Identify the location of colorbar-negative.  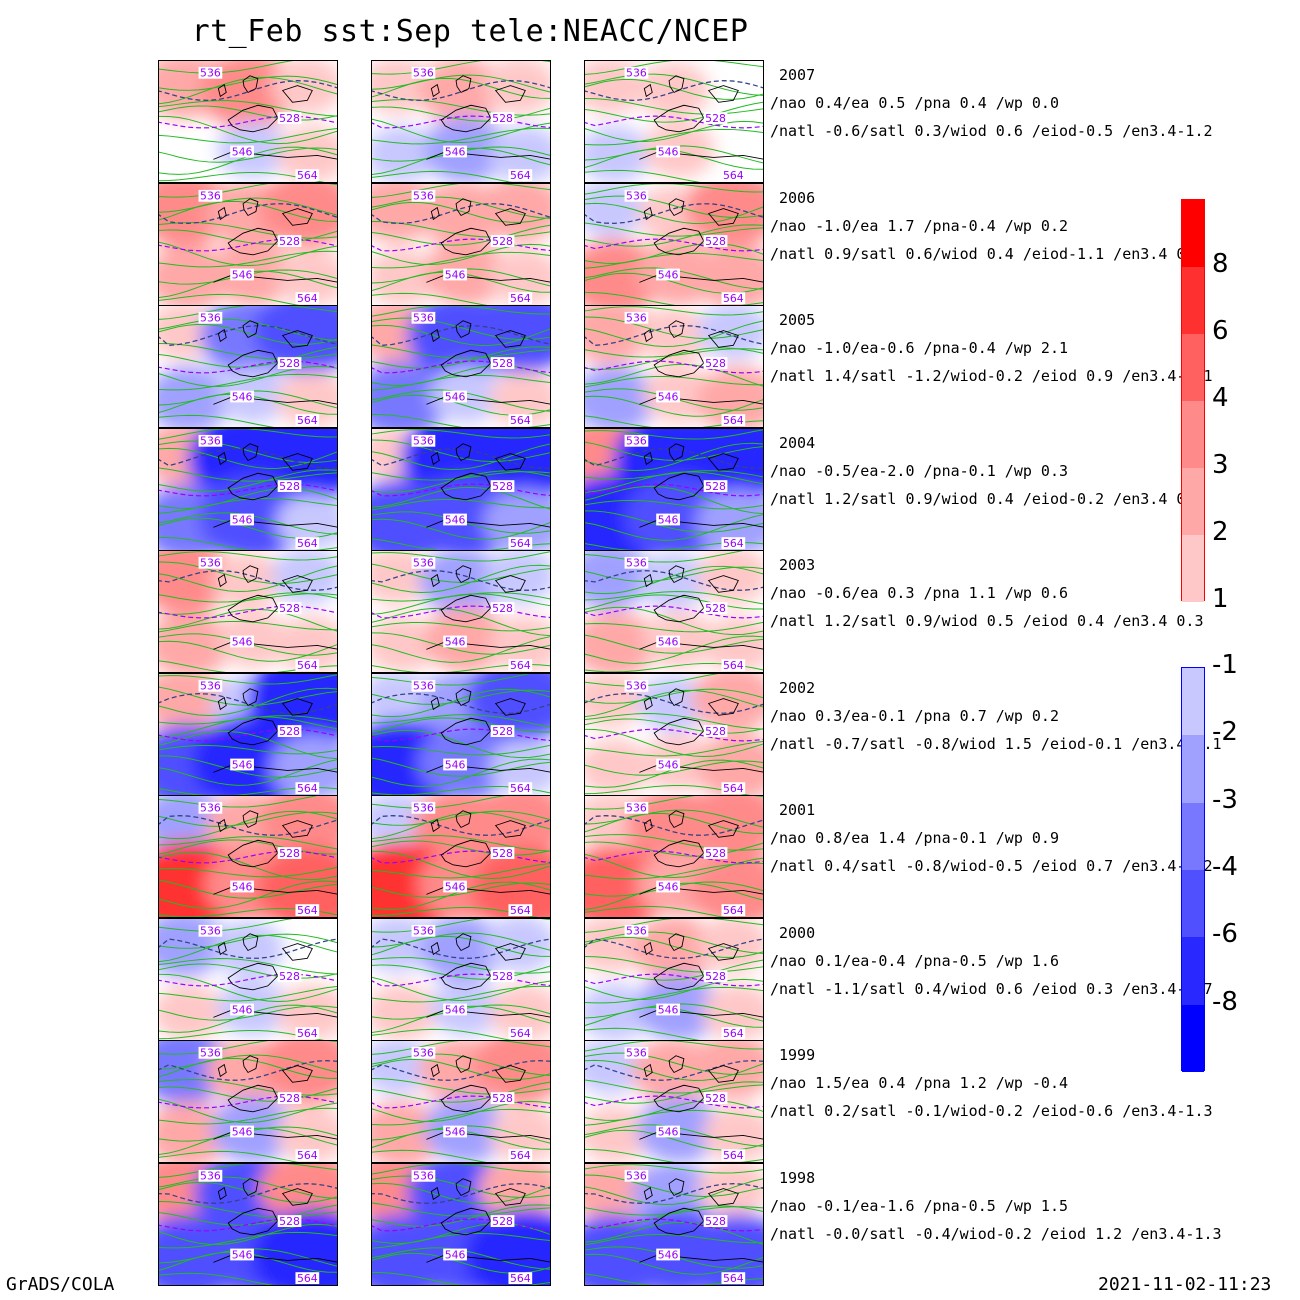
(1193, 869).